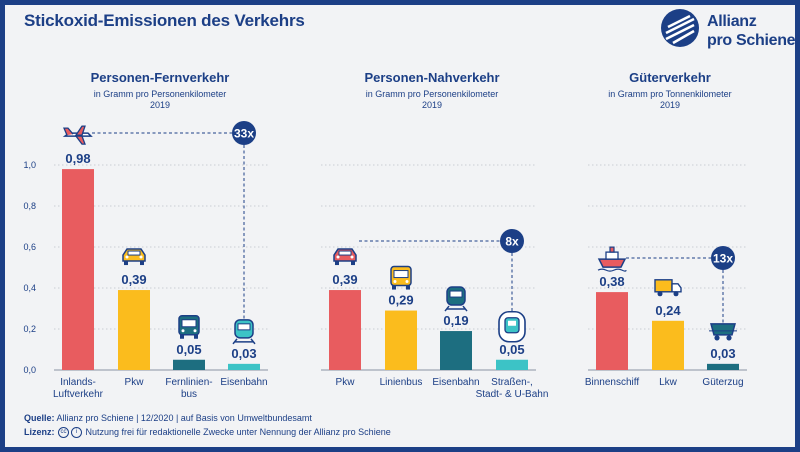 The height and width of the screenshot is (452, 800). I want to click on cc-icon: cc, so click(64, 433).